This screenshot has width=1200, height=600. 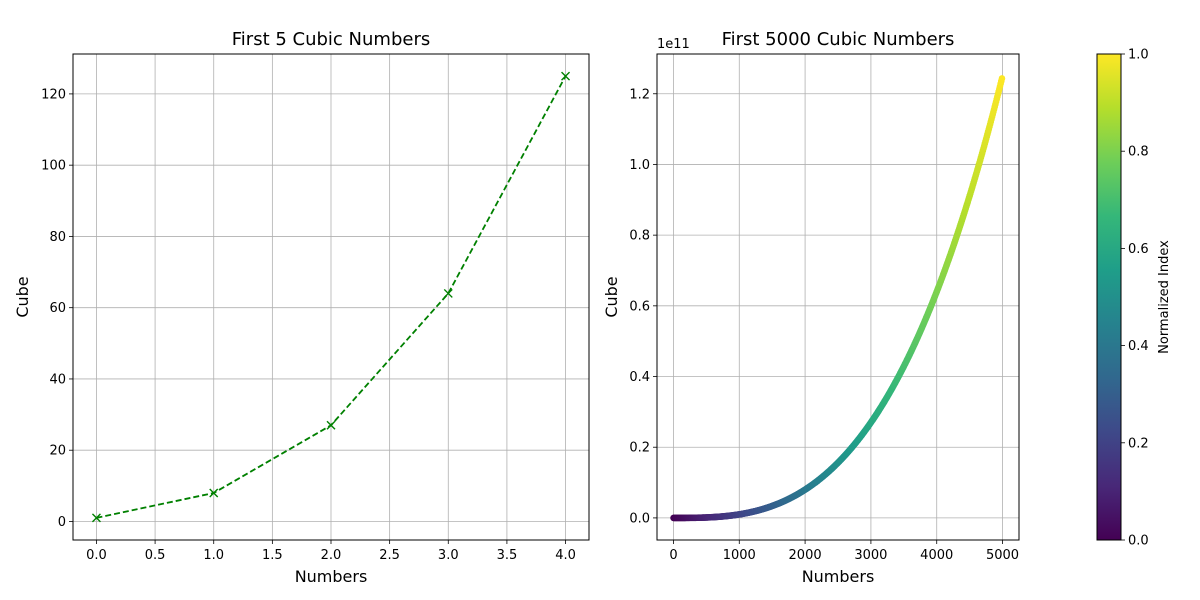 I want to click on left-y-tick-label: 60, so click(x=57, y=308).